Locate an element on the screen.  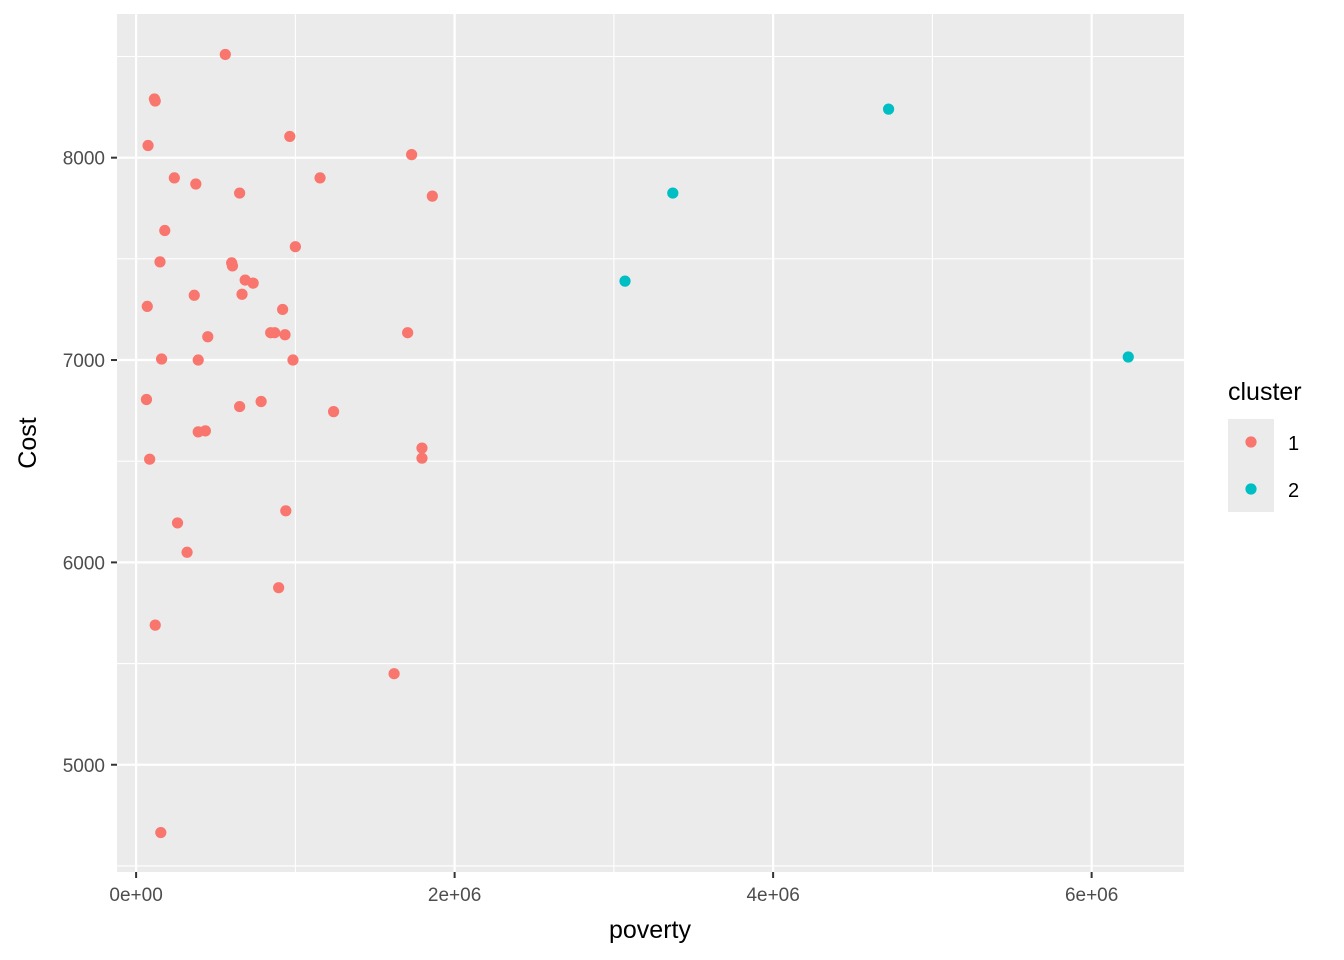
legend: cluster 12 is located at coordinates (1265, 445).